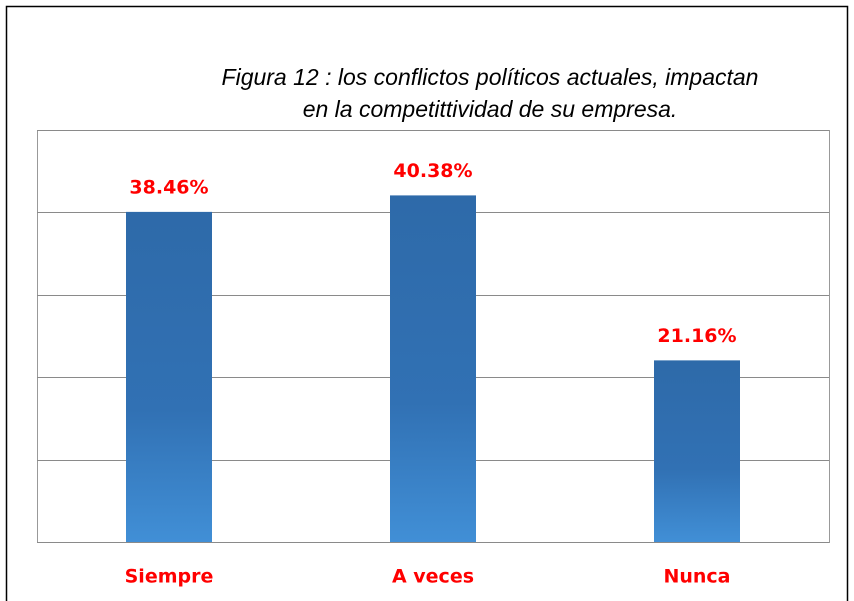 The image size is (854, 601). What do you see at coordinates (490, 109) in the screenshot?
I see `chart-title: en la competittividad de su empresa.` at bounding box center [490, 109].